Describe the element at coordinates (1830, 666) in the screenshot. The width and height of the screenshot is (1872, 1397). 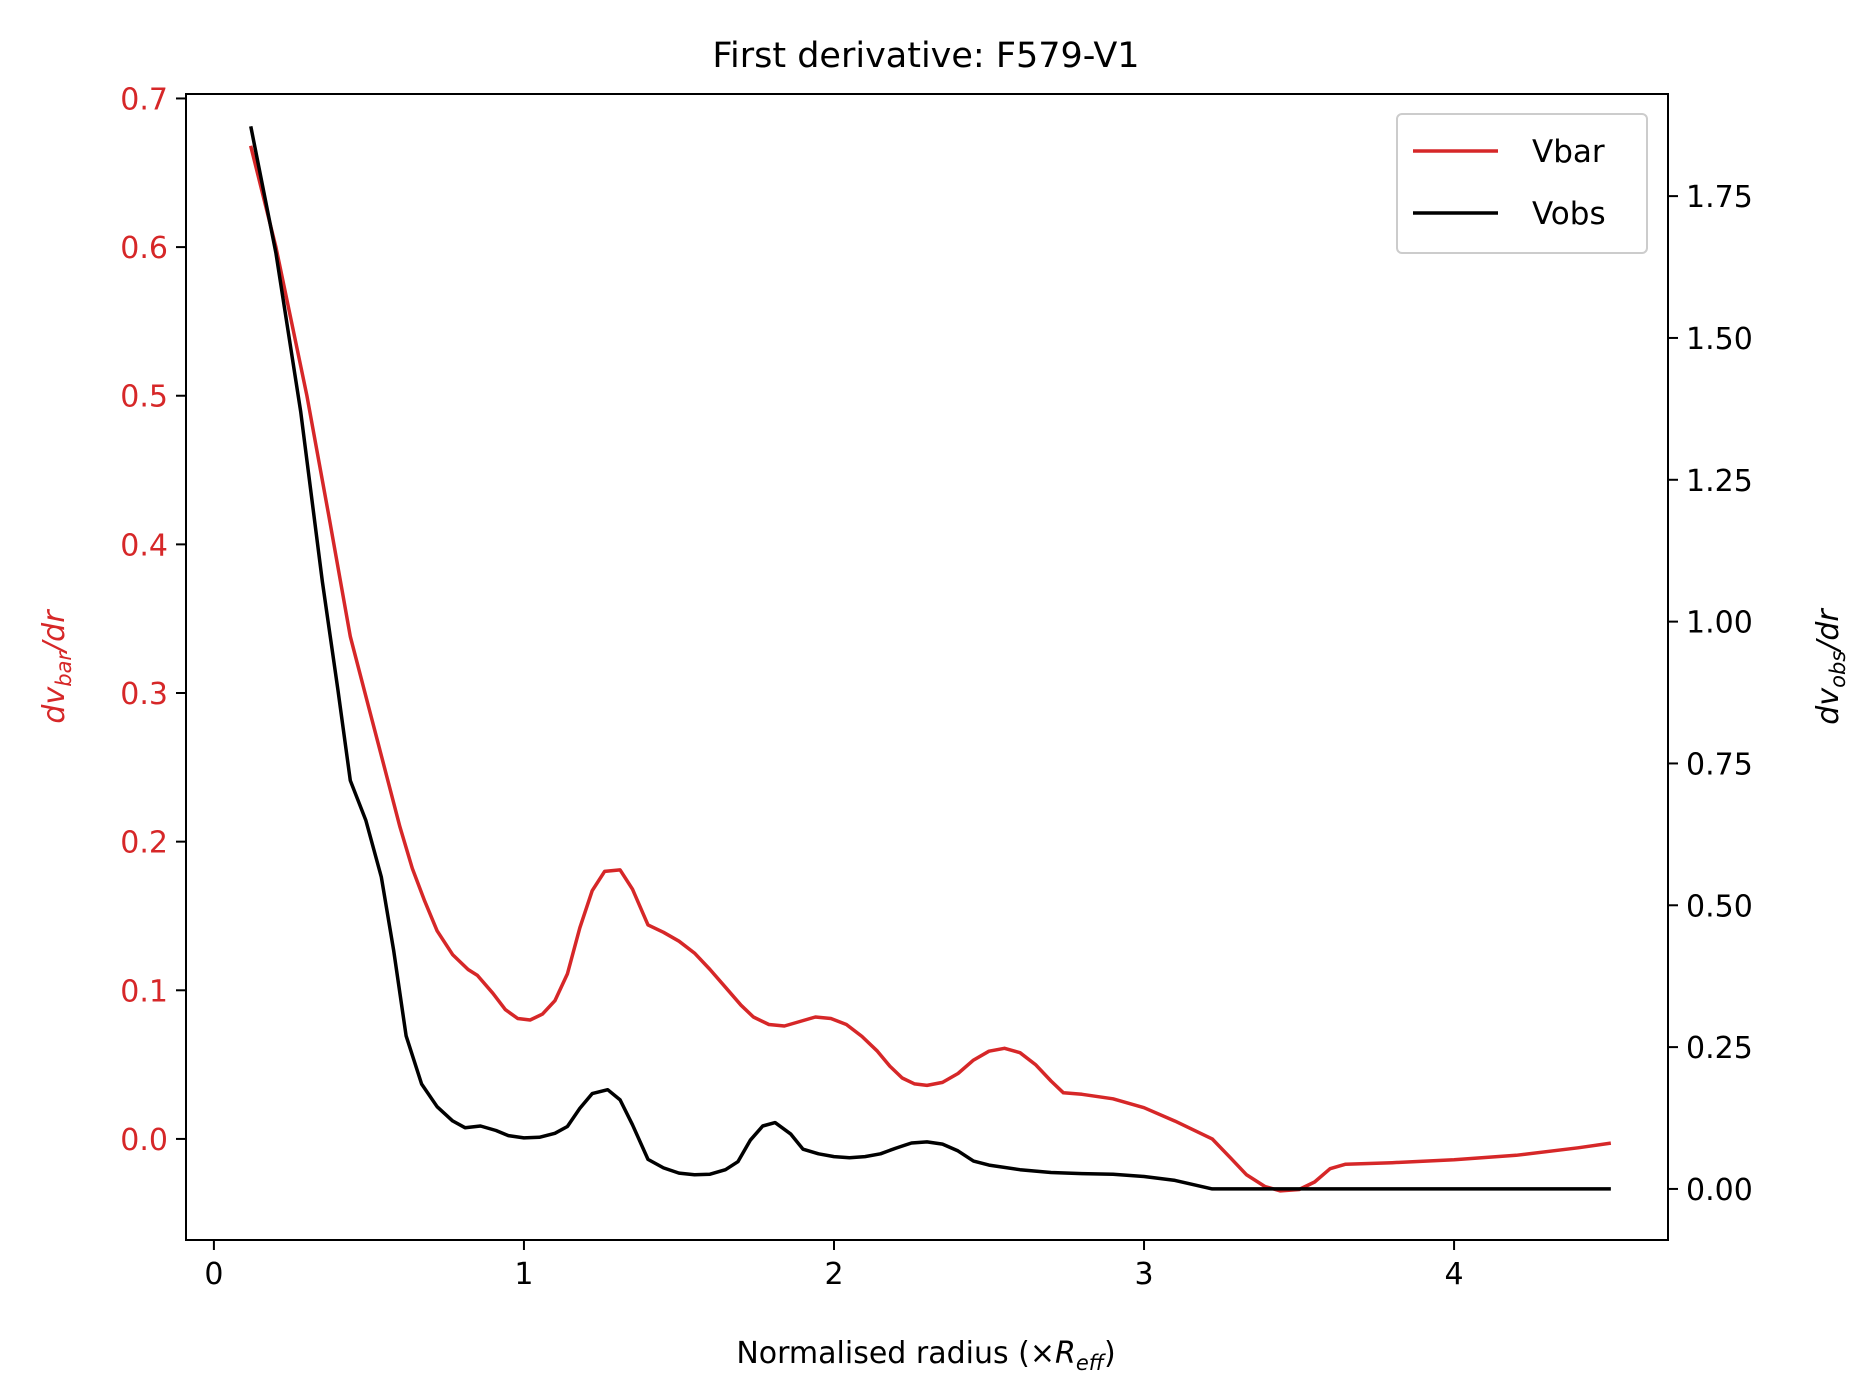
I see `y-right-axis-label: dvobs/dr` at that location.